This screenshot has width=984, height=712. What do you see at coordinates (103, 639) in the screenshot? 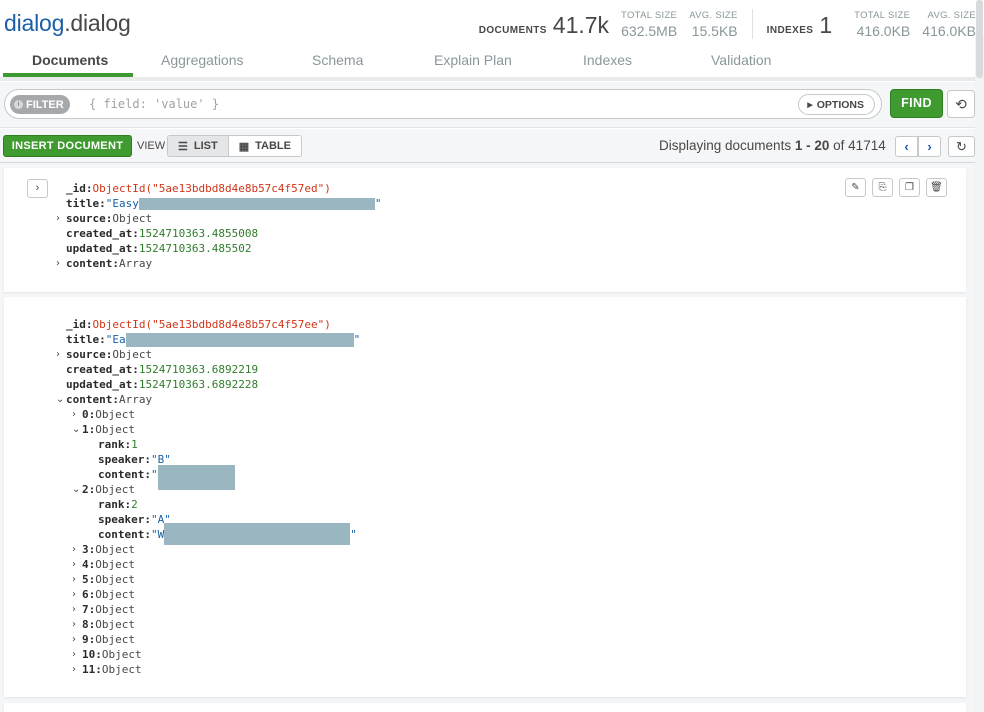
I see `array-item: › 9:Object` at bounding box center [103, 639].